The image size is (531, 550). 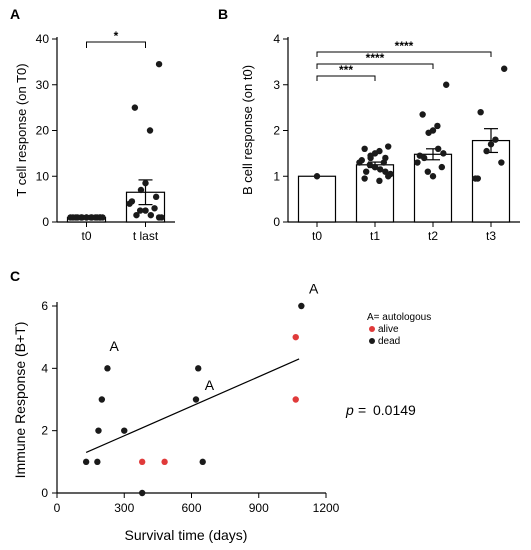 What do you see at coordinates (372, 329) in the screenshot?
I see `legend-swatch-alive` at bounding box center [372, 329].